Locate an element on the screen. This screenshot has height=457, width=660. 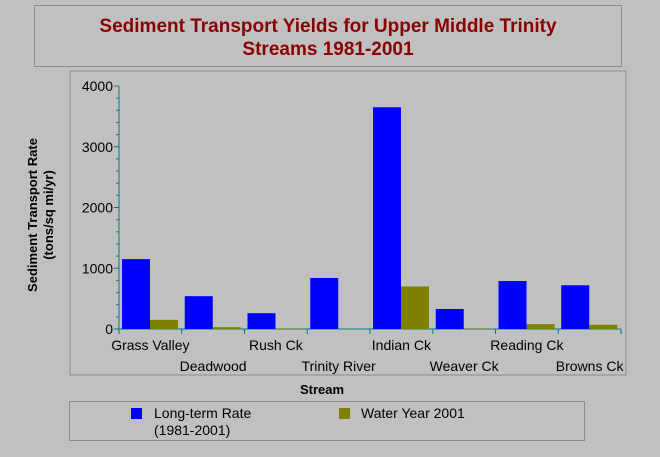
y-axis-title-line2: (tons/sq mi/yr) is located at coordinates (48, 215).